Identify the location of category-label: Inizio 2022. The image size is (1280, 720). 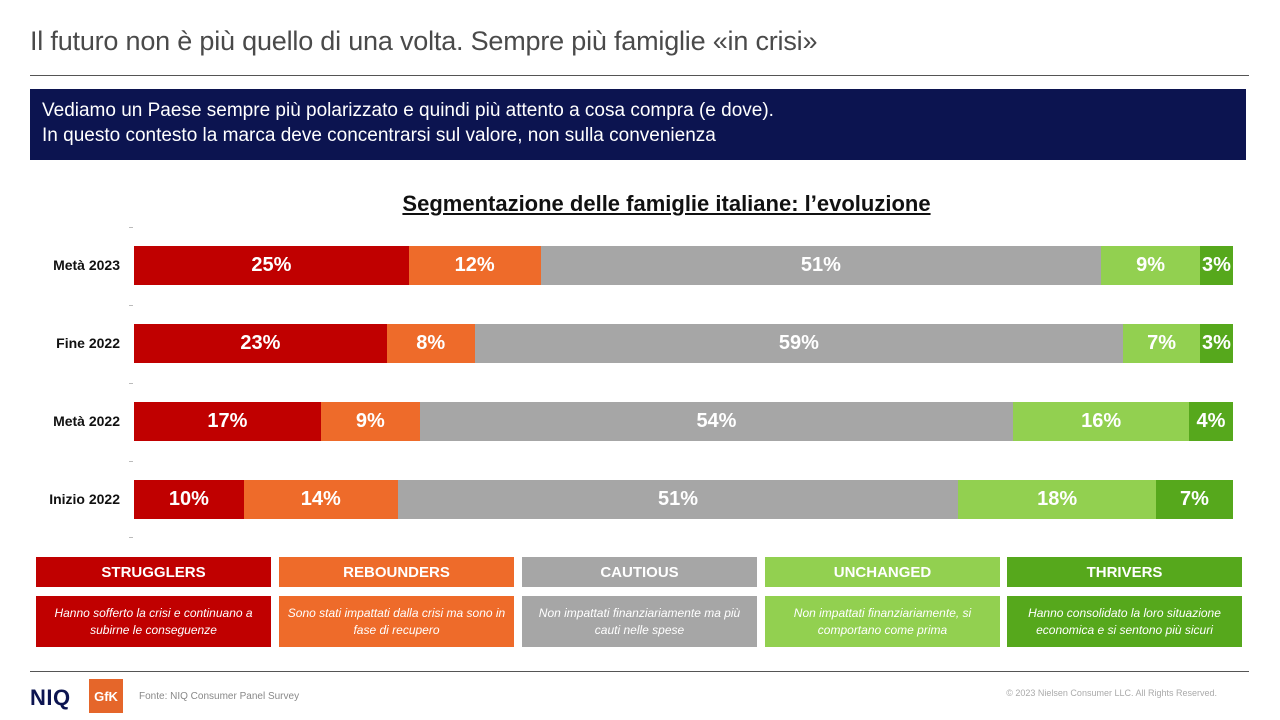
(84, 499).